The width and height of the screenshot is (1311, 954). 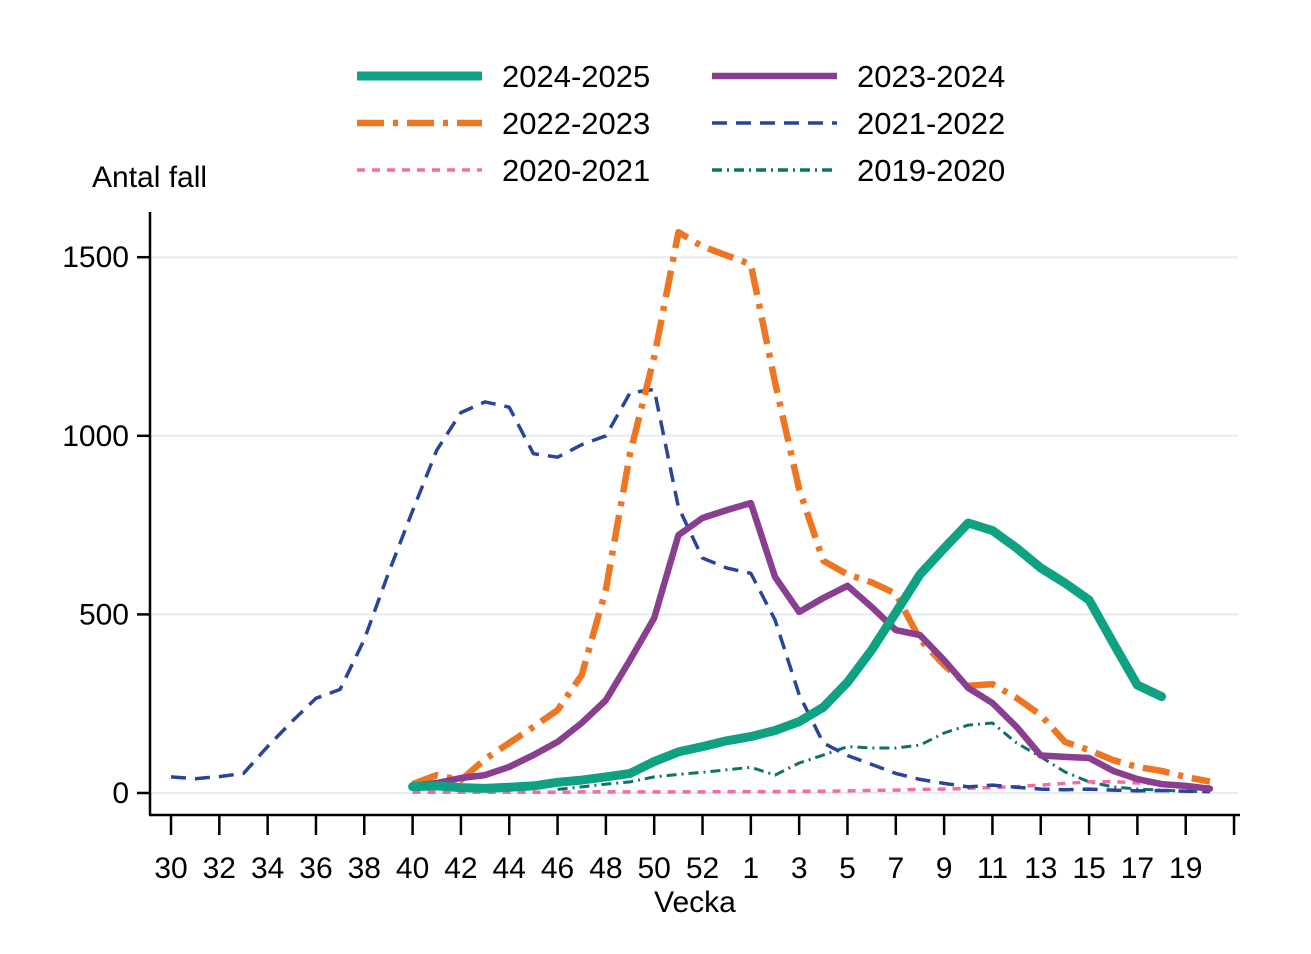 What do you see at coordinates (150, 177) in the screenshot?
I see `y-axis-title: Antal fall` at bounding box center [150, 177].